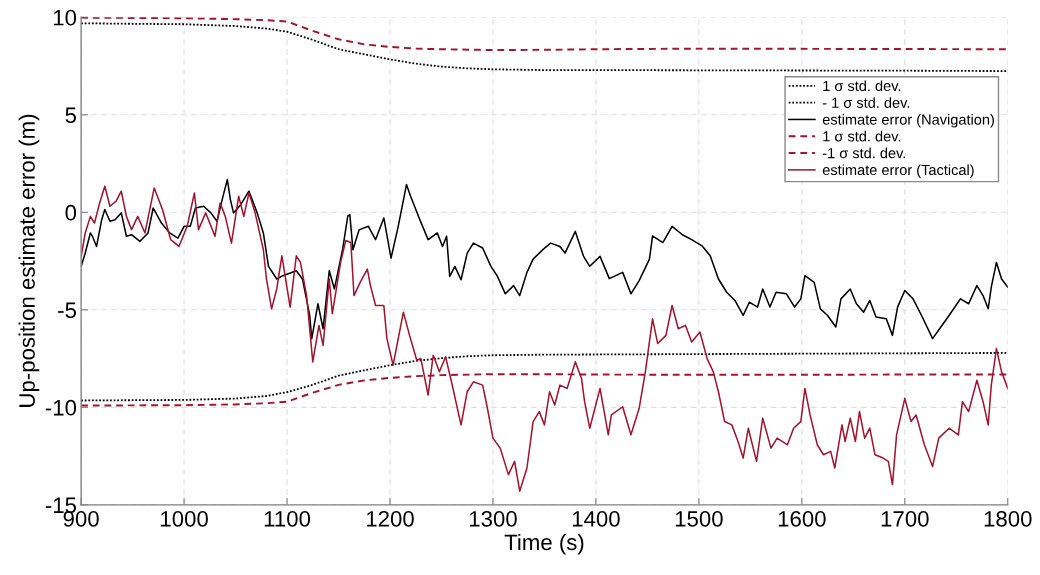  I want to click on legend-label: estimate error (Navigation), so click(908, 120).